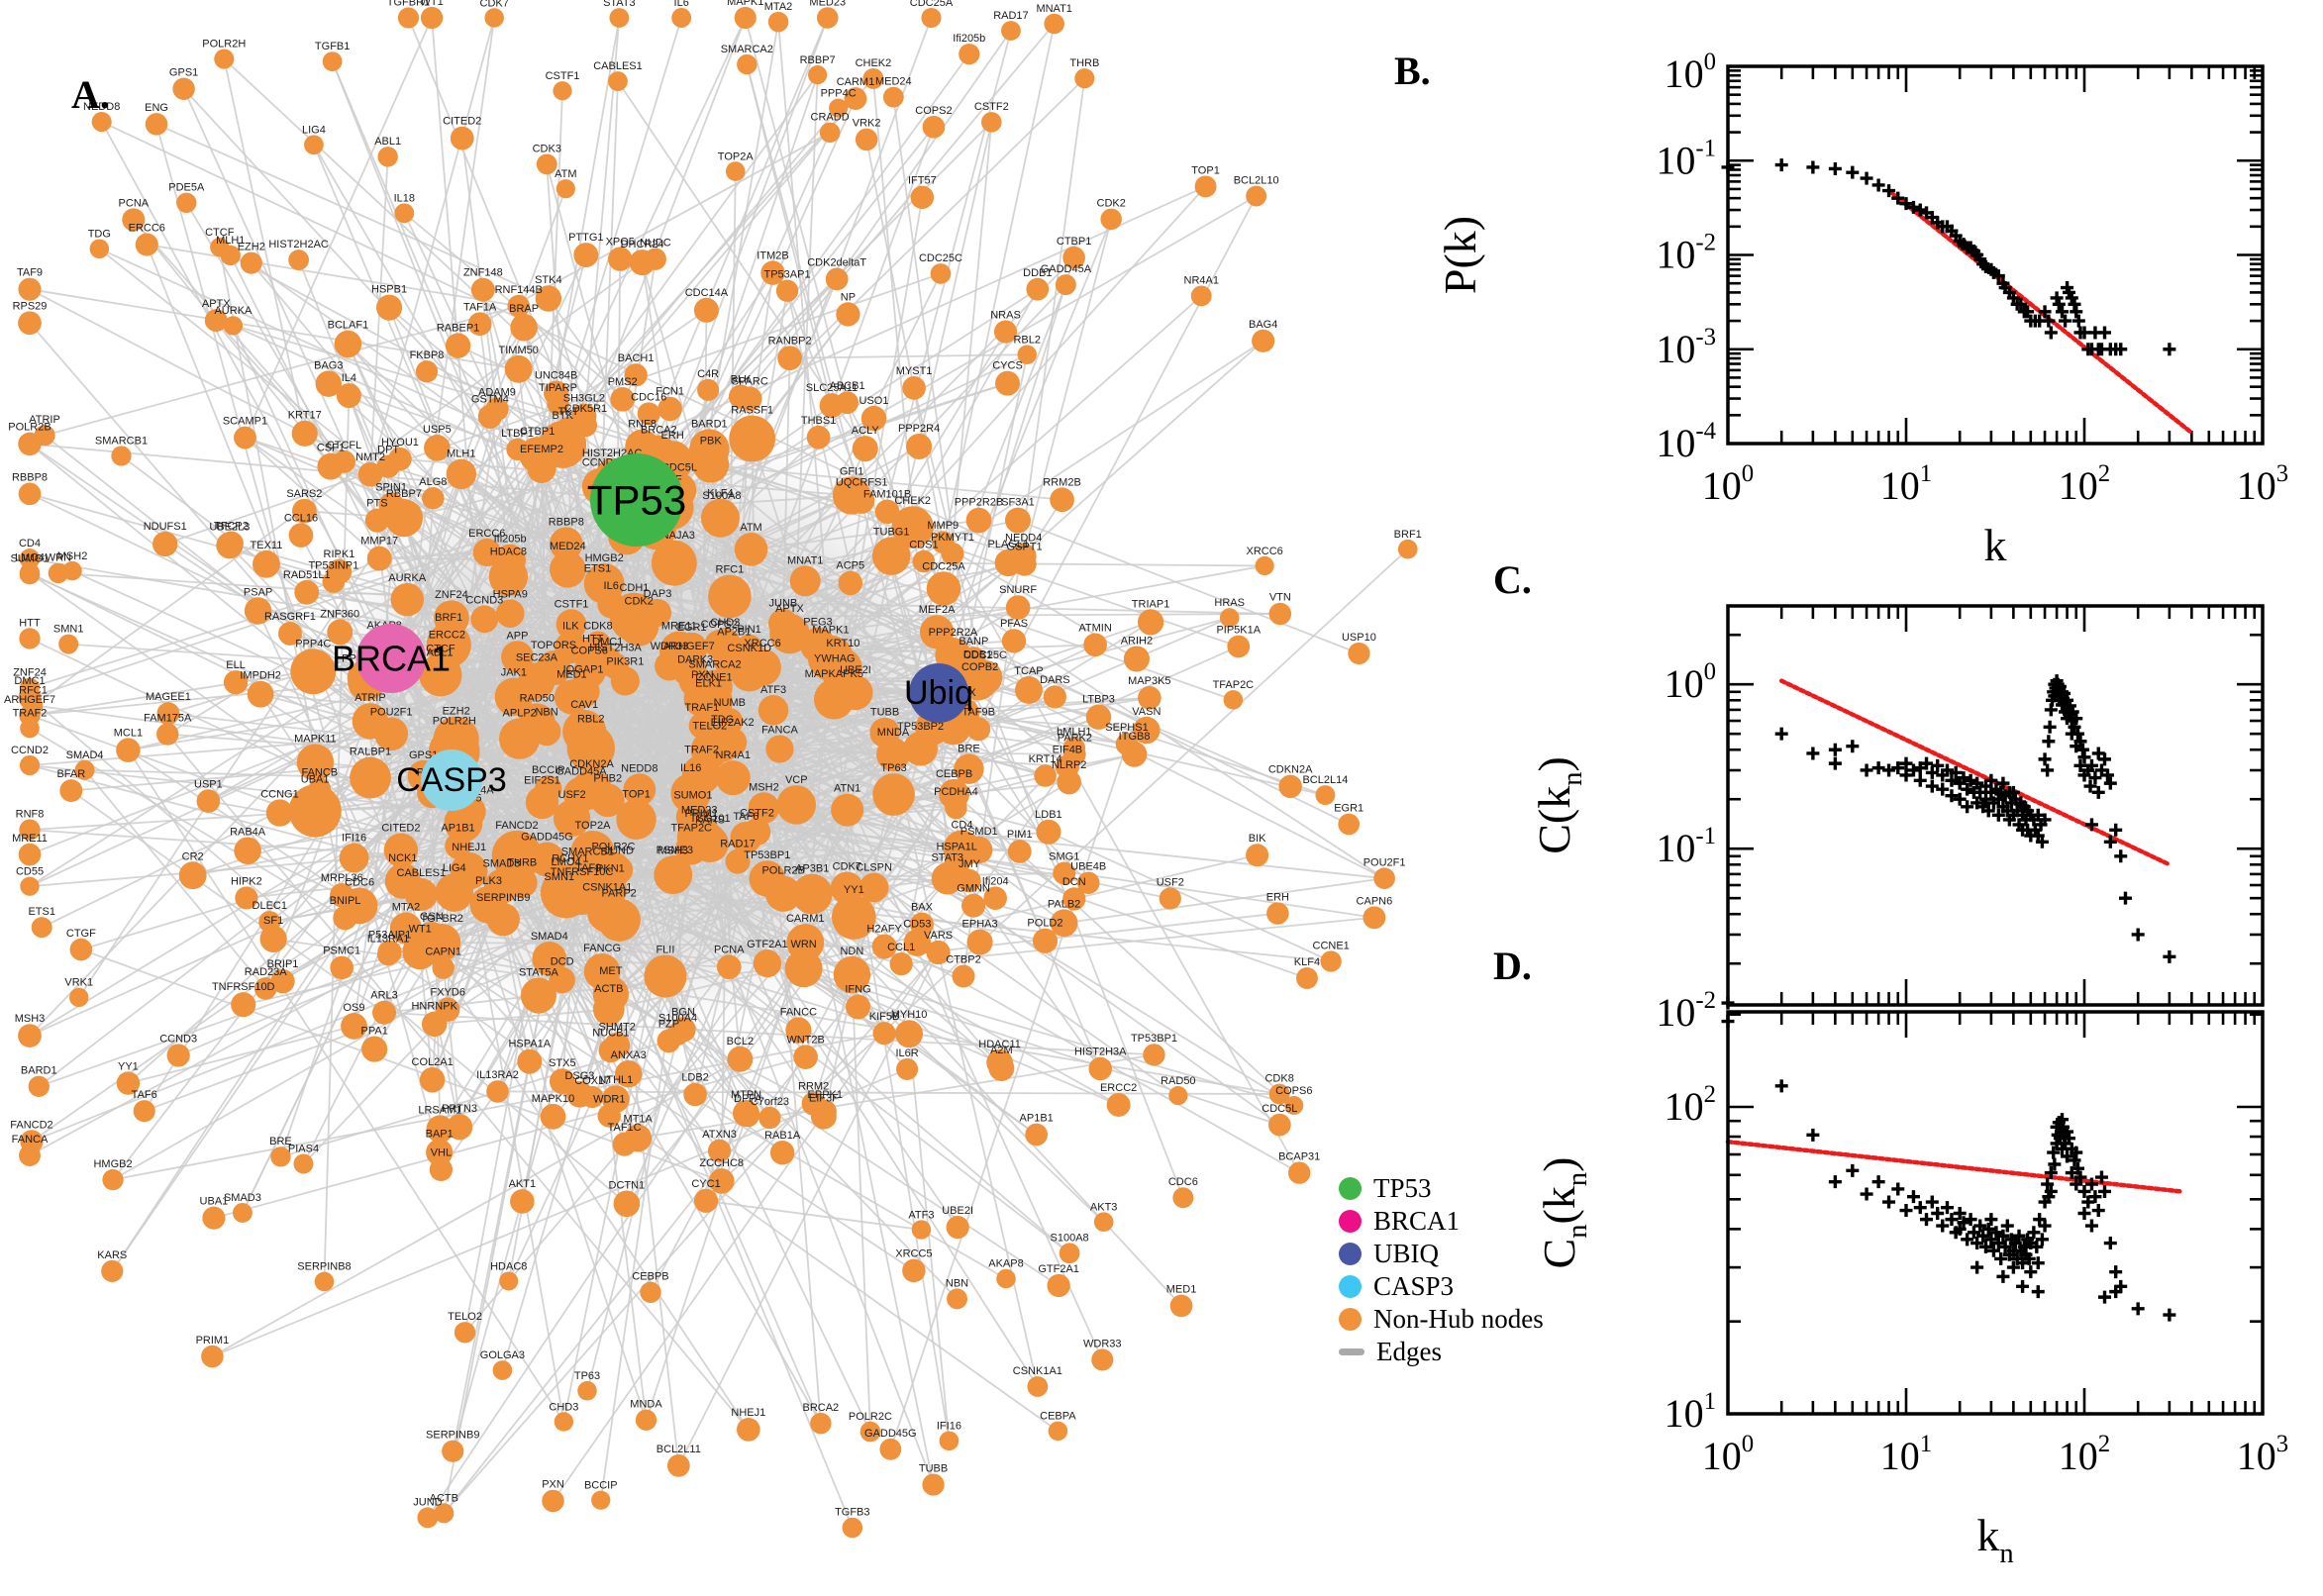  What do you see at coordinates (511, 540) in the screenshot?
I see `node-label: Ifi205b` at bounding box center [511, 540].